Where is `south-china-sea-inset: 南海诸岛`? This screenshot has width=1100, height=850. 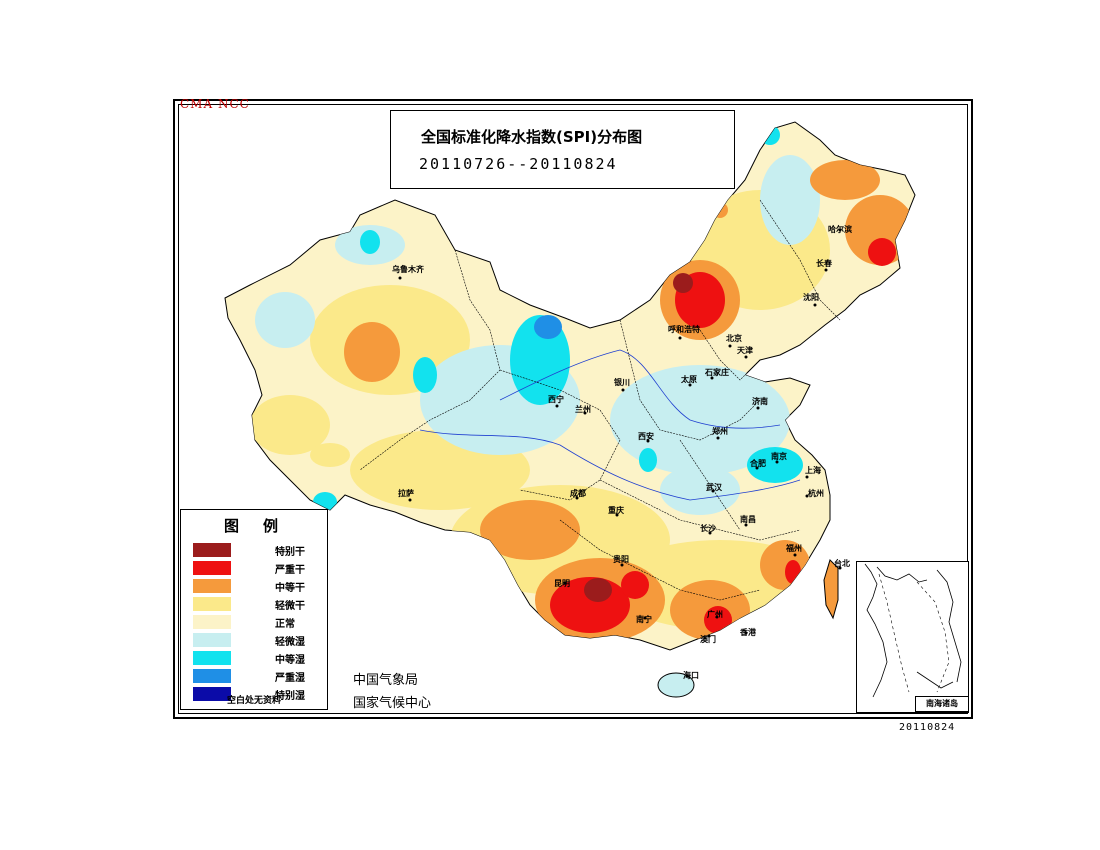
south-china-sea-inset: 南海诸岛 is located at coordinates (912, 637).